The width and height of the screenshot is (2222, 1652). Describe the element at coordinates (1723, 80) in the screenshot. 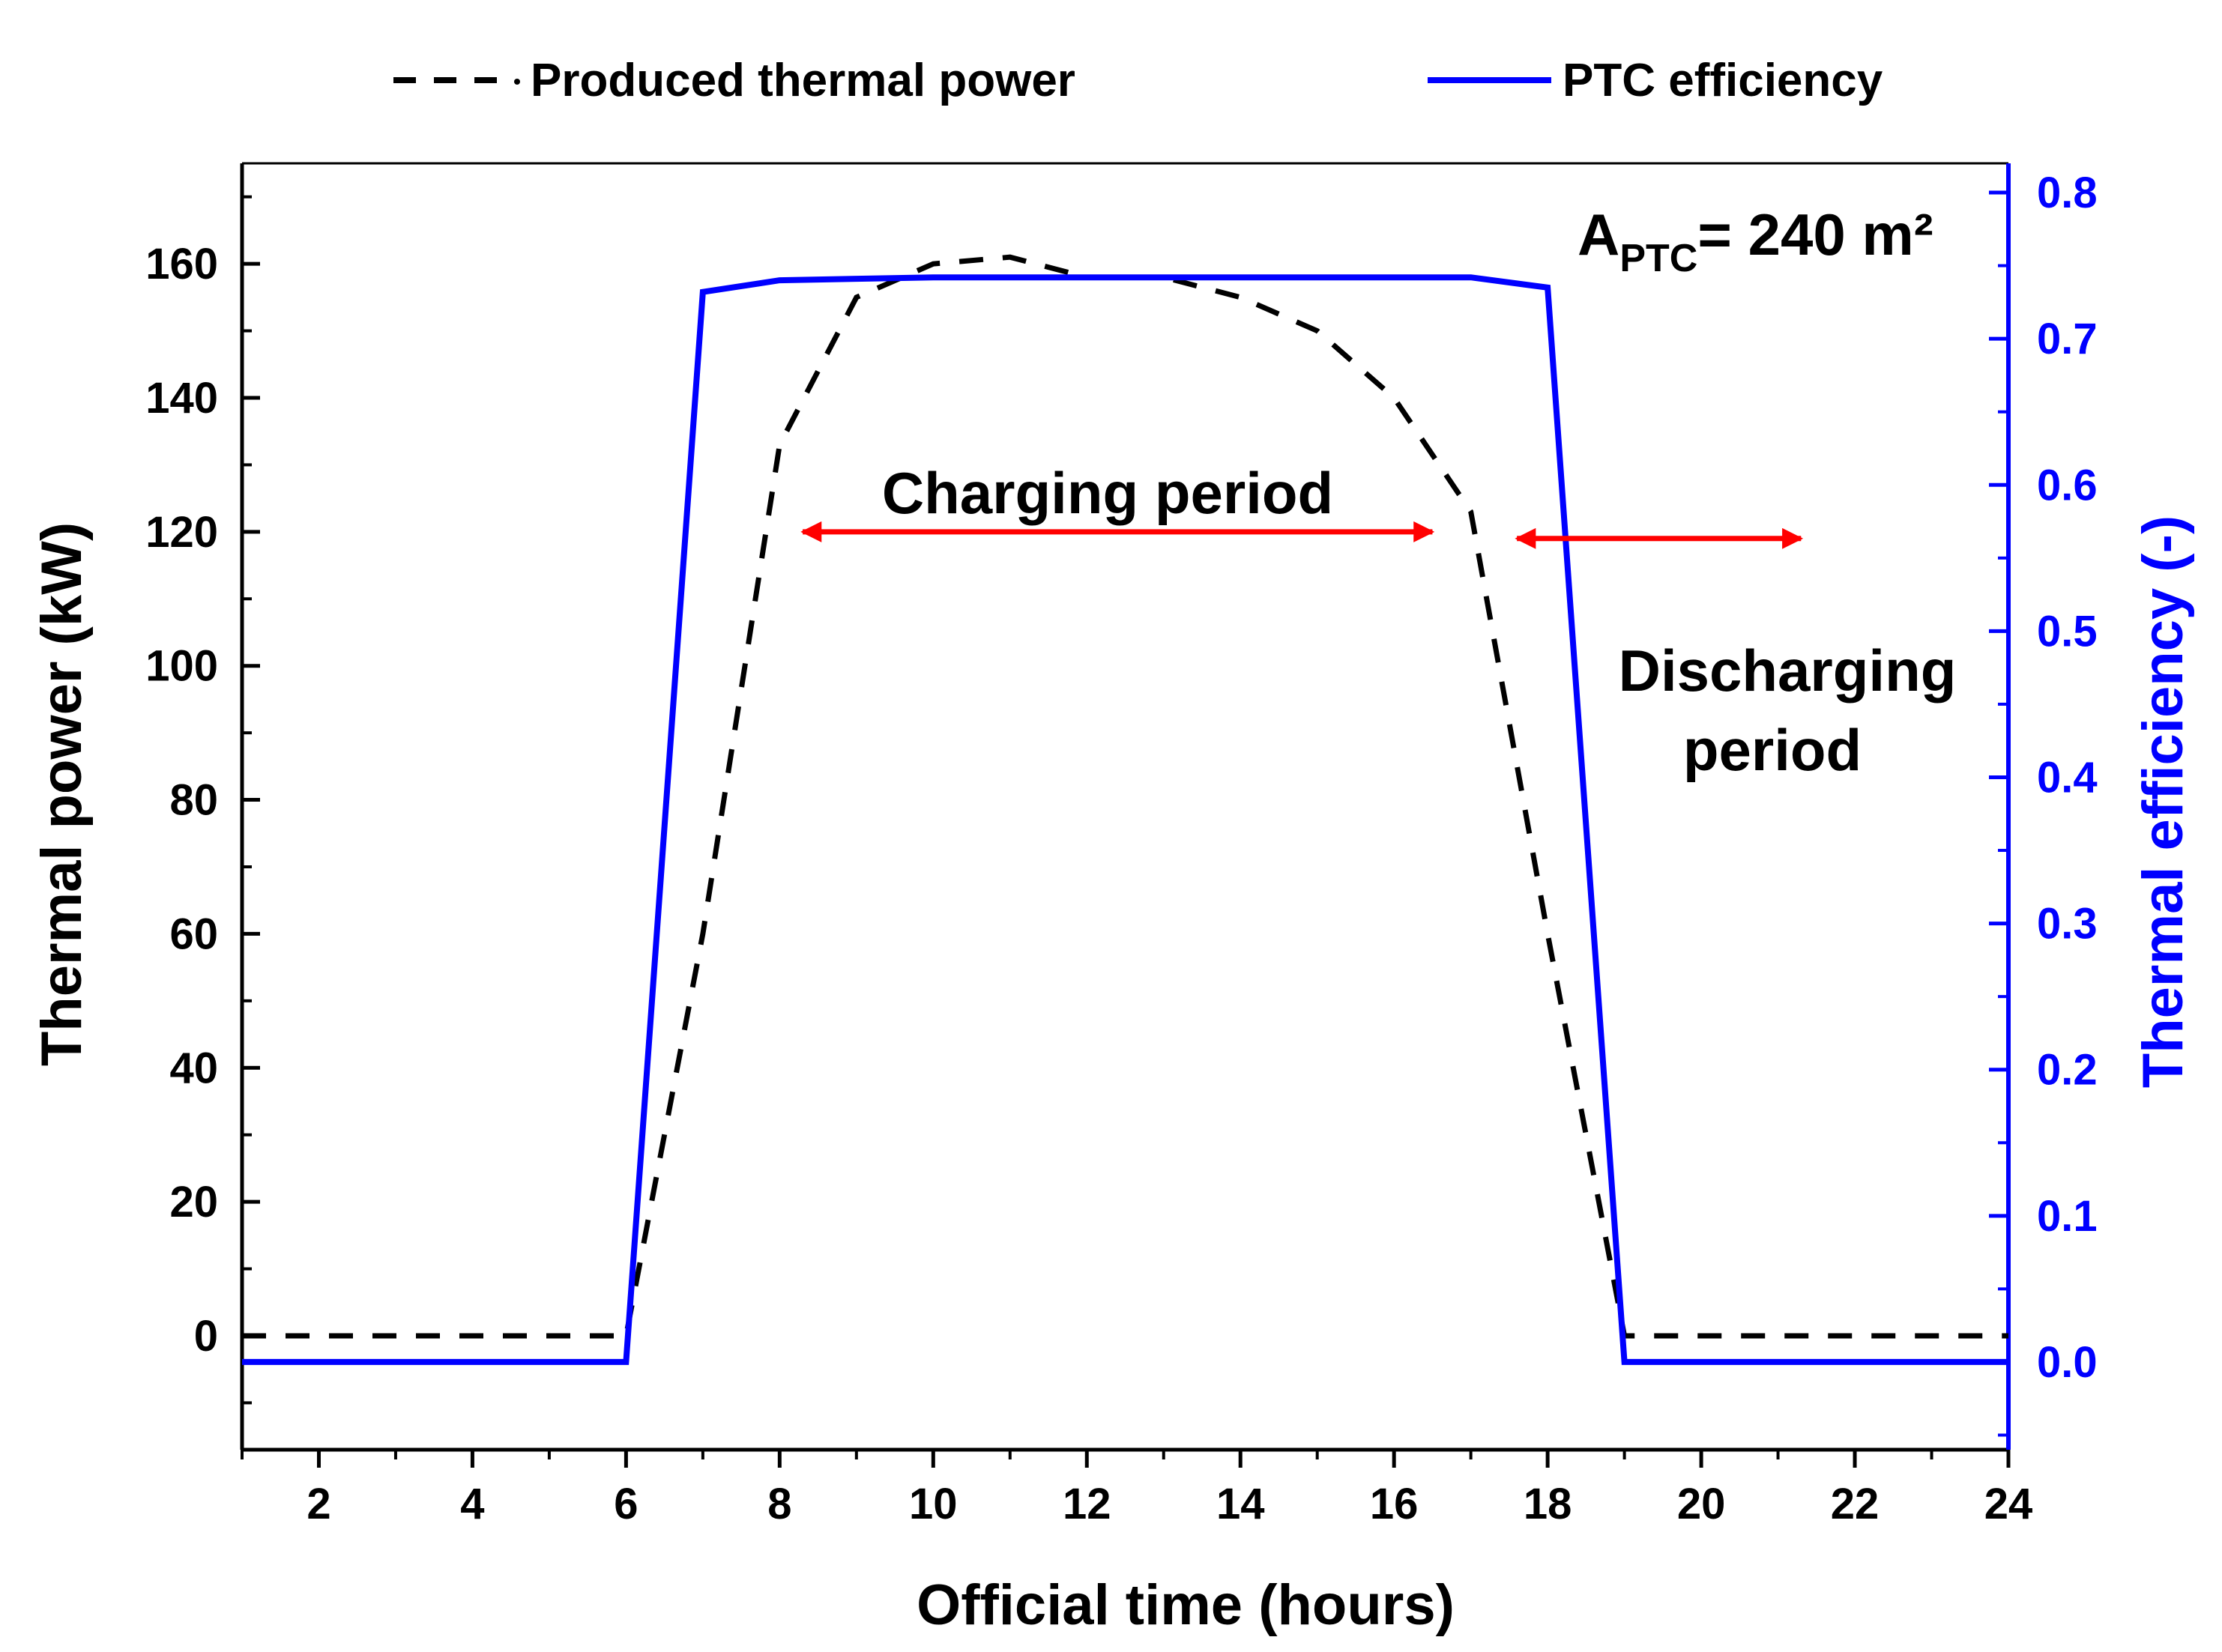

I see `legend-label-efficiency: PTC efficiency` at that location.